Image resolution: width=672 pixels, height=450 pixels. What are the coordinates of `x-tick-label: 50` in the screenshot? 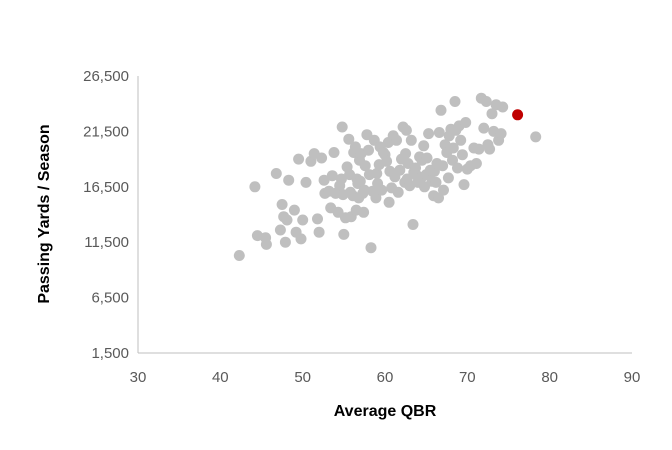 It's located at (302, 377).